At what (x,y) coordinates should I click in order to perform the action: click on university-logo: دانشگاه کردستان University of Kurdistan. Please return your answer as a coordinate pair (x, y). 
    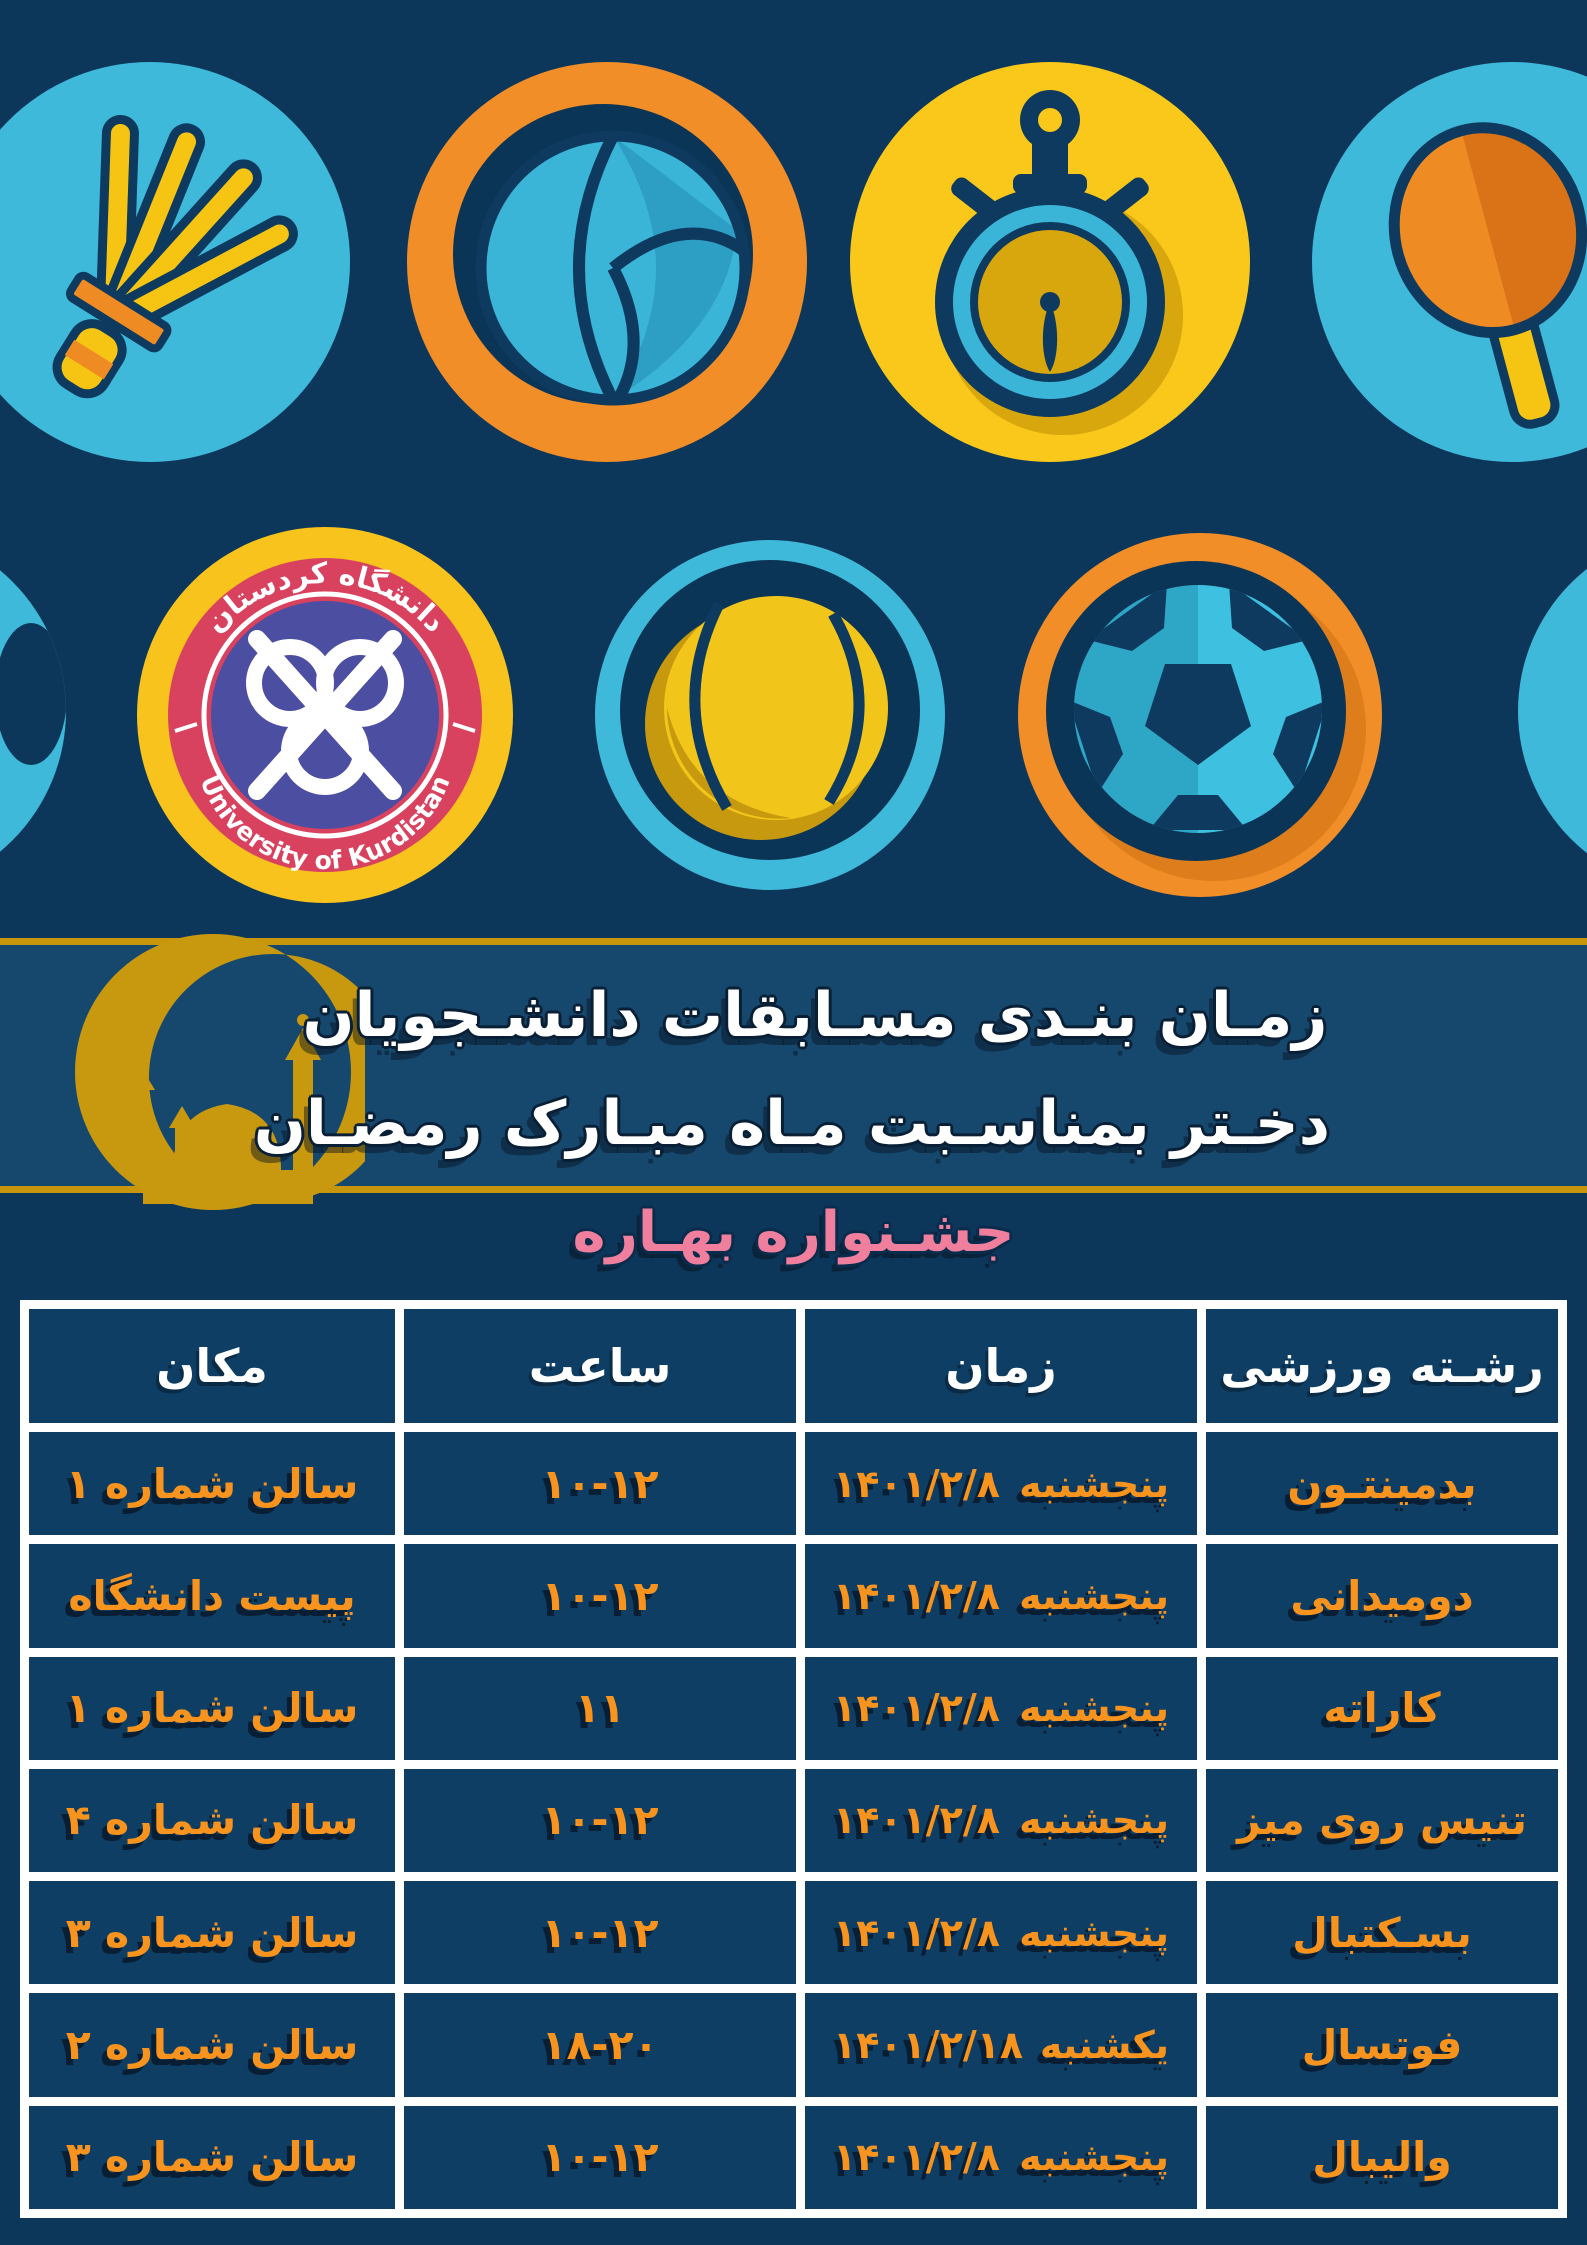
    Looking at the image, I should click on (325, 715).